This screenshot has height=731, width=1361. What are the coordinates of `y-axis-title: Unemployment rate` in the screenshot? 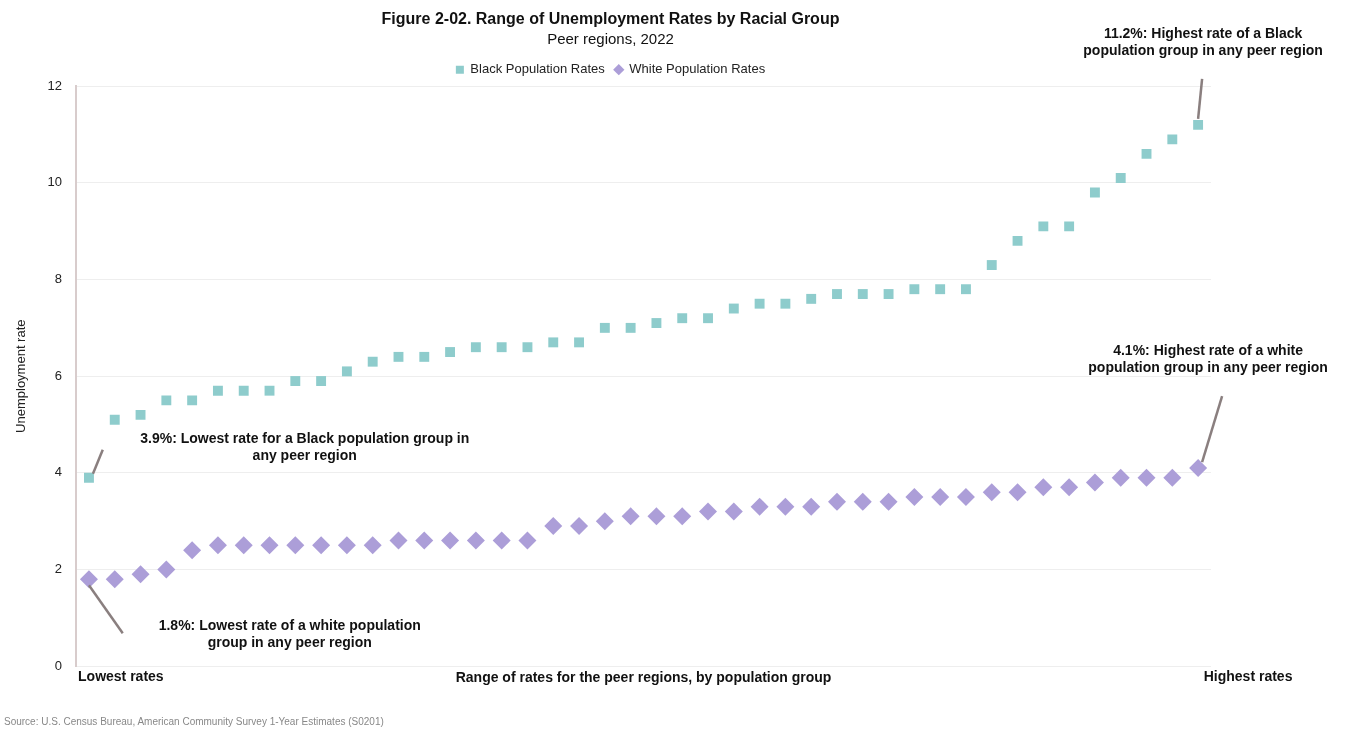 It's located at (21, 376).